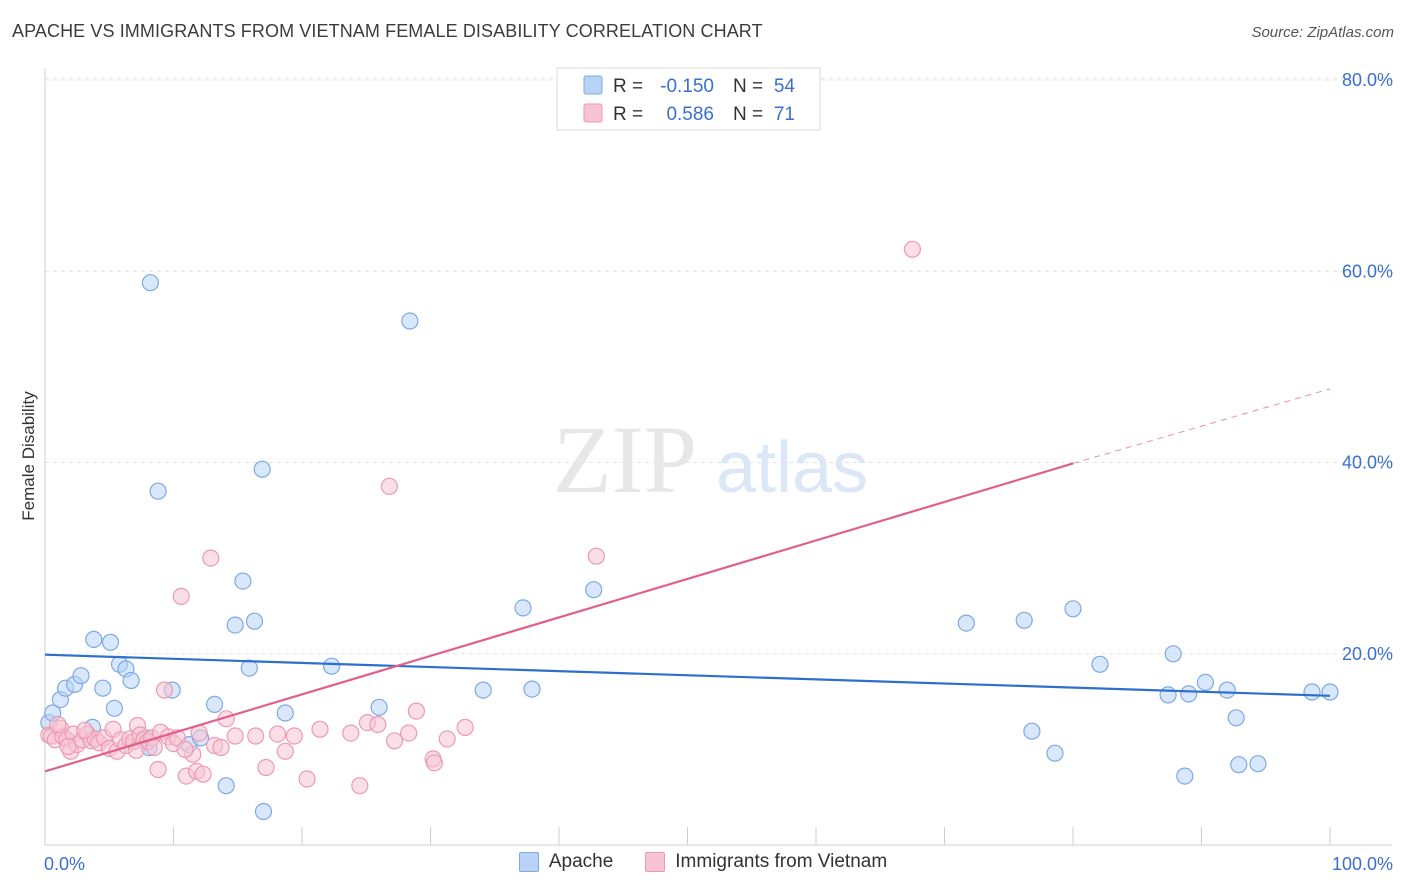 The height and width of the screenshot is (892, 1406). What do you see at coordinates (687, 675) in the screenshot?
I see `apache-trend-line` at bounding box center [687, 675].